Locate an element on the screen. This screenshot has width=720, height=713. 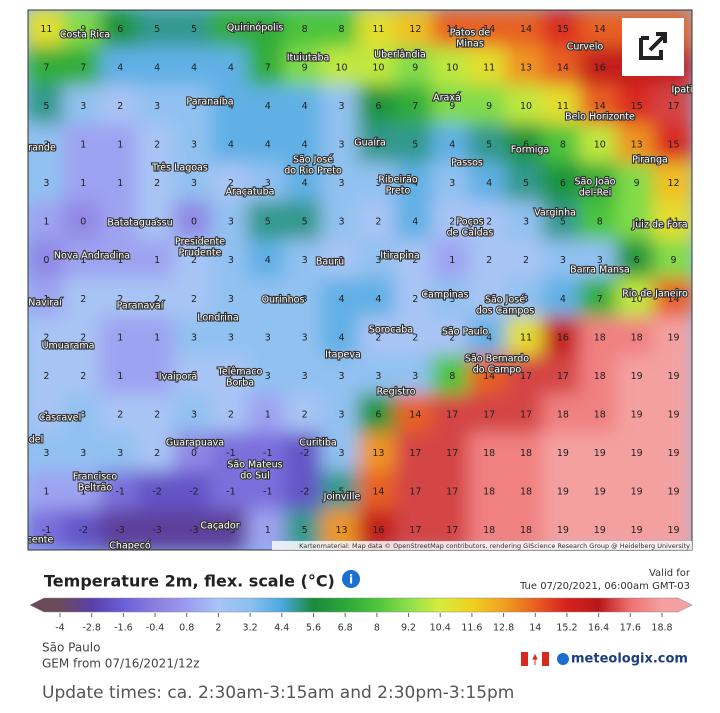
city-label: Guarapuava is located at coordinates (195, 443).